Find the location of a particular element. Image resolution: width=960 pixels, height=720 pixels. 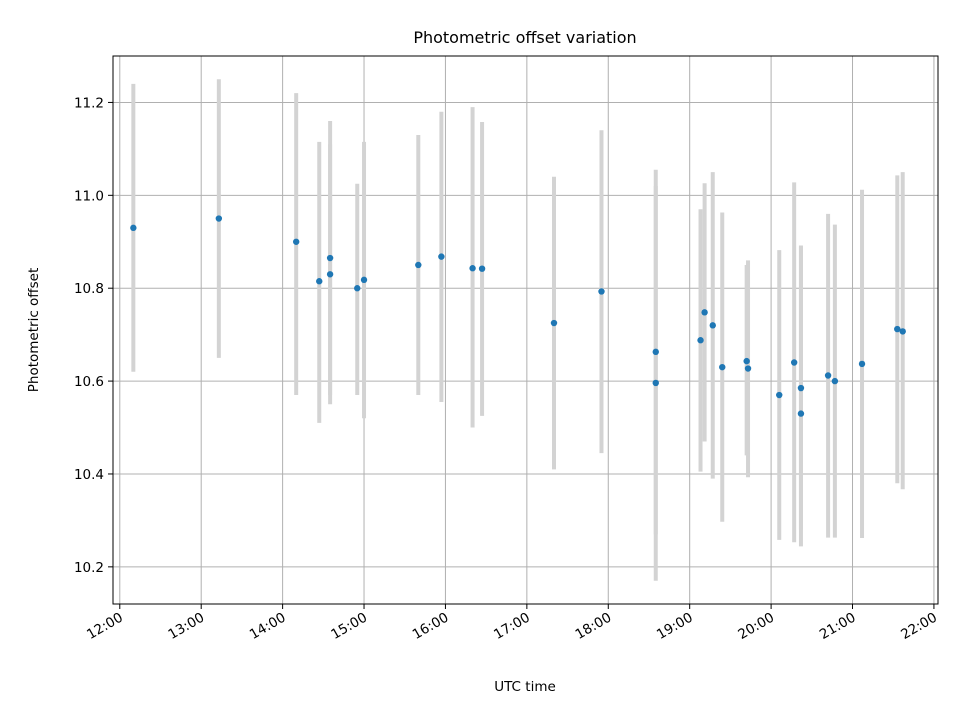

x-tick-label: 20:00 is located at coordinates (756, 626).